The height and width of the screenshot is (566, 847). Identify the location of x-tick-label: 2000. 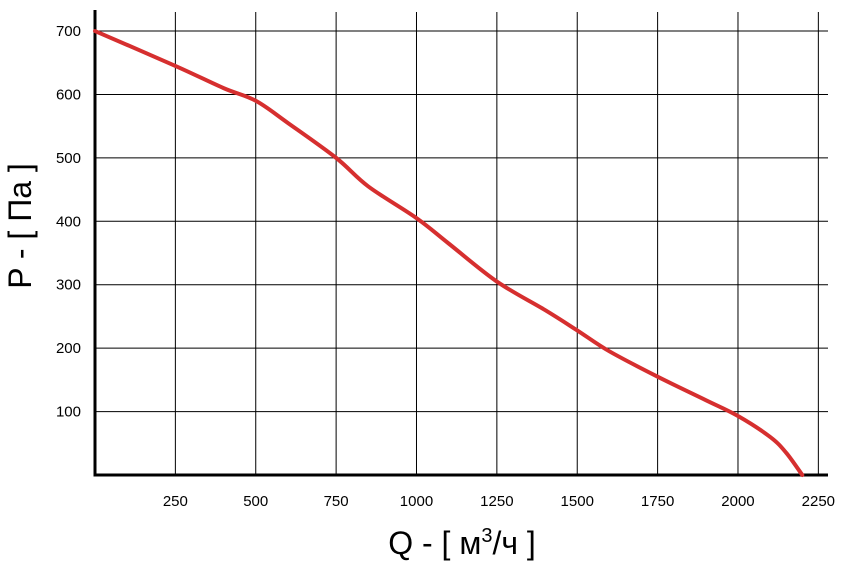
(737, 501).